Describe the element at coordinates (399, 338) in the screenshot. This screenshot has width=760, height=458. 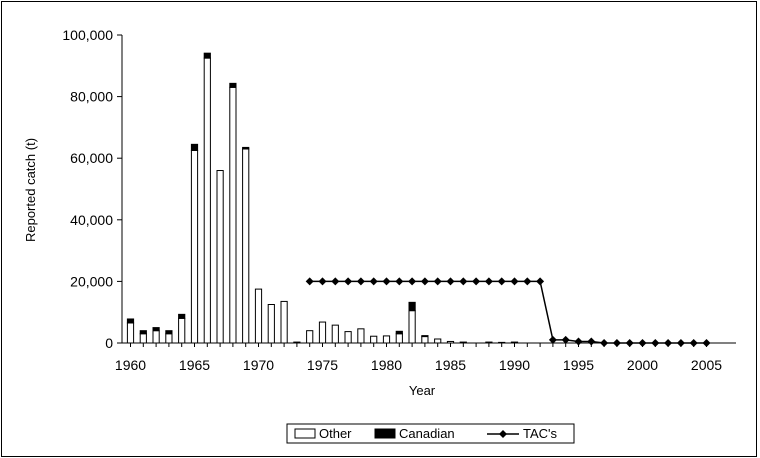
I see `bar-other-1981` at that location.